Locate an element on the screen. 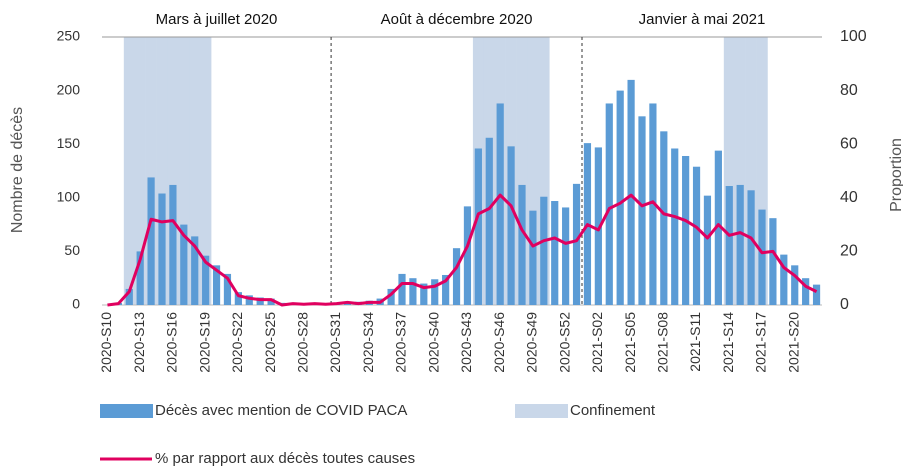 The image size is (903, 473). x-tick-label: 2020-S52 is located at coordinates (564, 342).